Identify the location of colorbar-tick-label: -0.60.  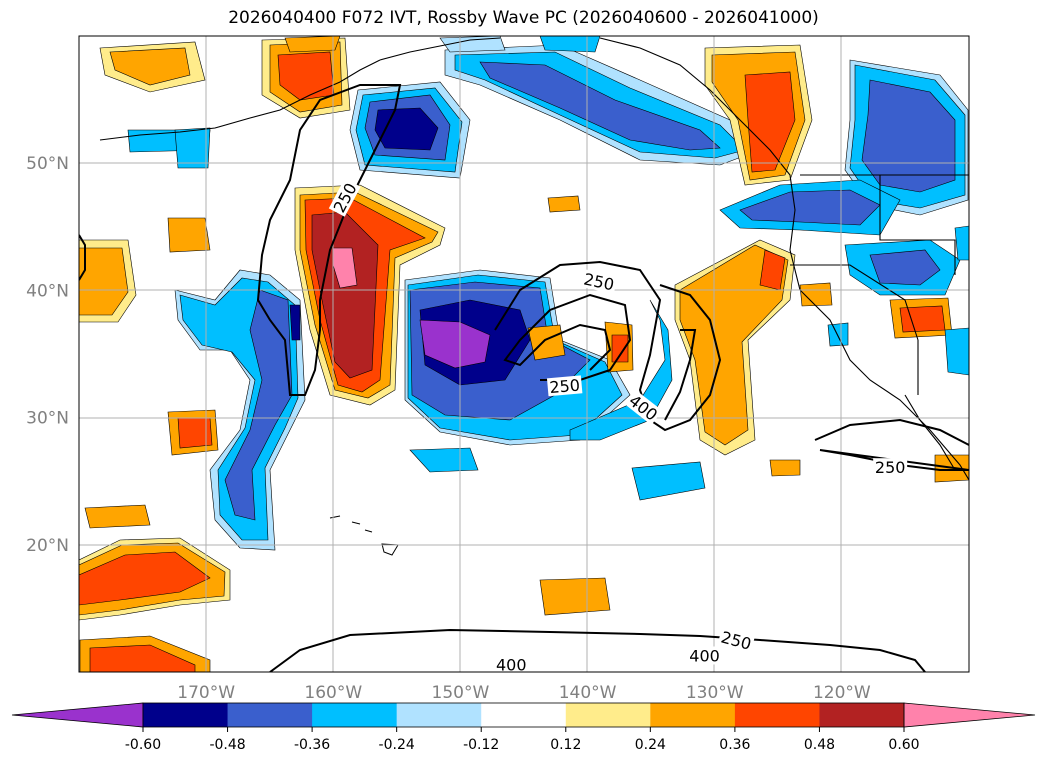
(143, 745).